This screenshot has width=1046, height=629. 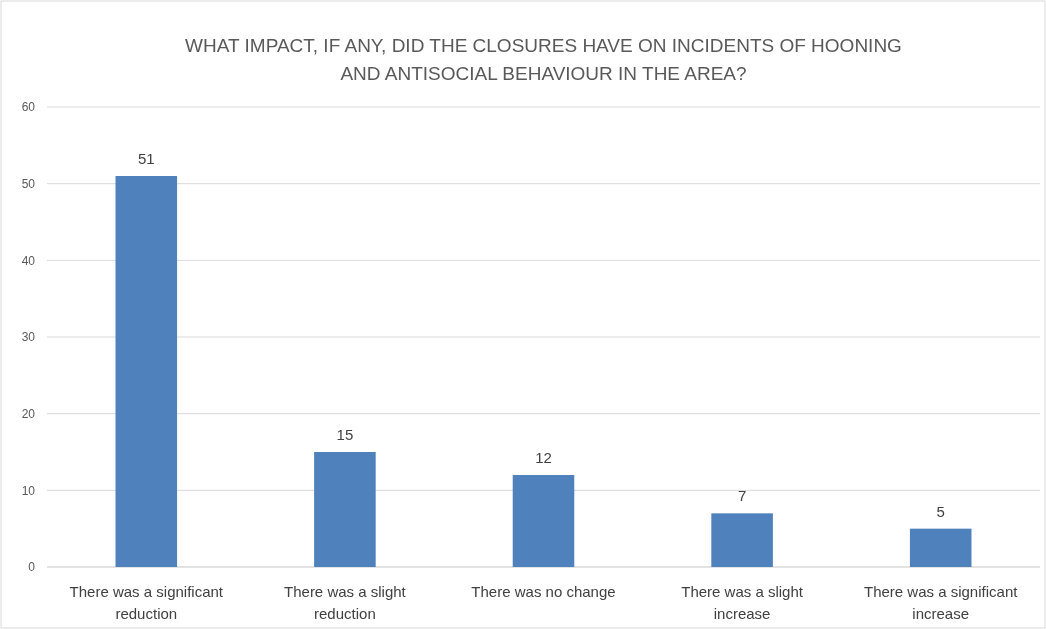 What do you see at coordinates (28, 490) in the screenshot?
I see `y-tick-label: 10` at bounding box center [28, 490].